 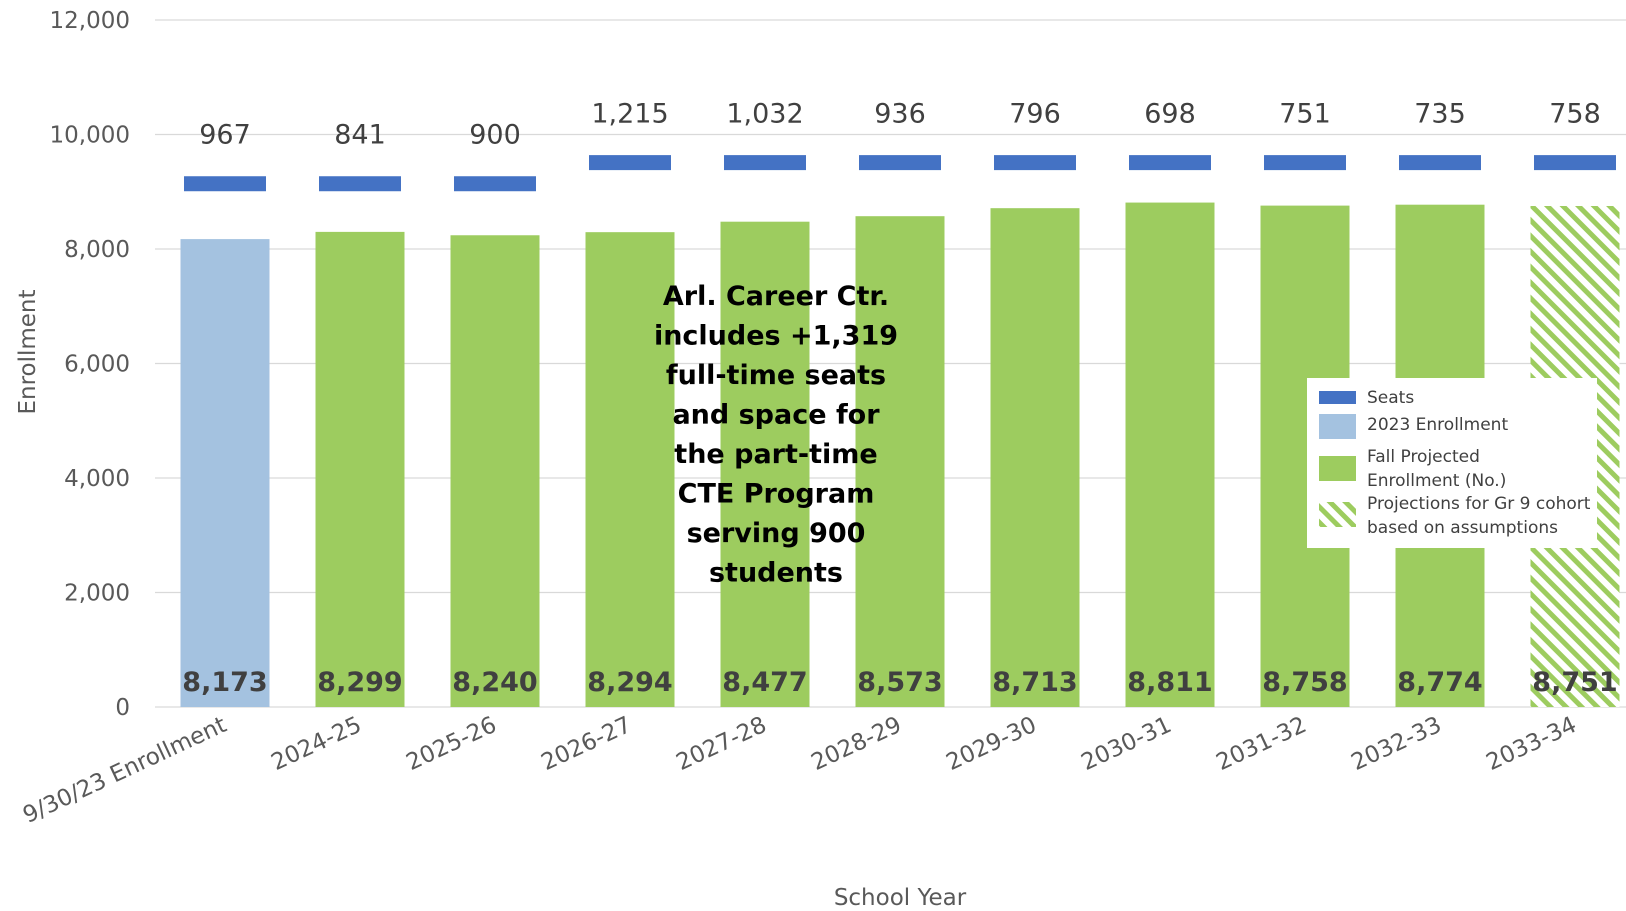 I want to click on seat-gap-label-7: 698, so click(x=1170, y=114).